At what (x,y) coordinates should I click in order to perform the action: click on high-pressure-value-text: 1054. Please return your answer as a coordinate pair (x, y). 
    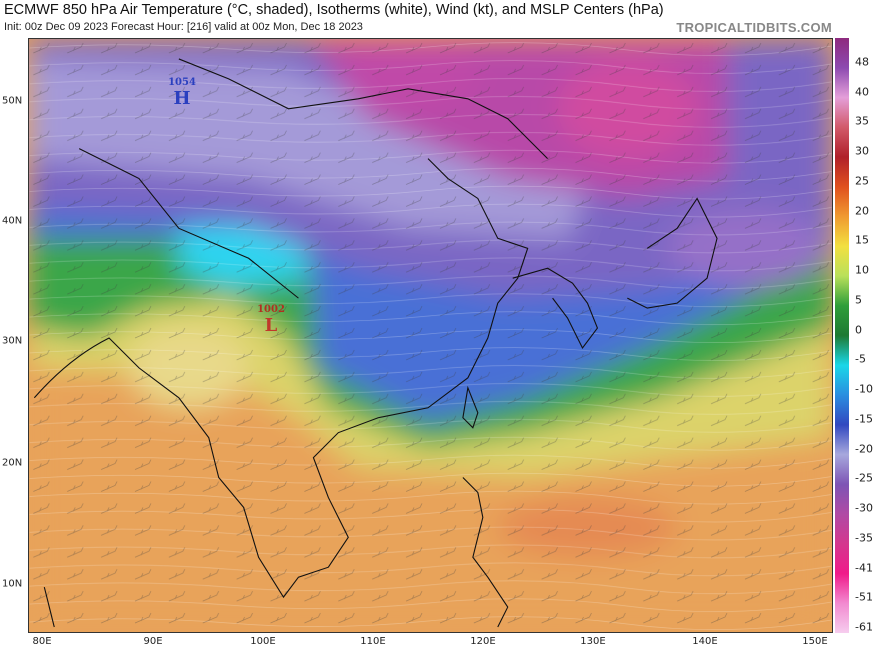
    Looking at the image, I should click on (182, 82).